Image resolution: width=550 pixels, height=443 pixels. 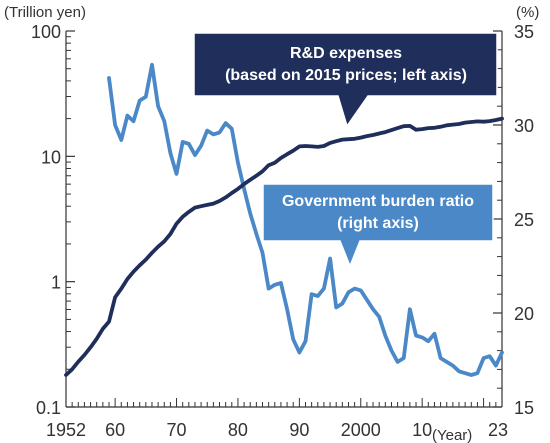 I want to click on x-axis-tick-label: 10, so click(x=422, y=430).